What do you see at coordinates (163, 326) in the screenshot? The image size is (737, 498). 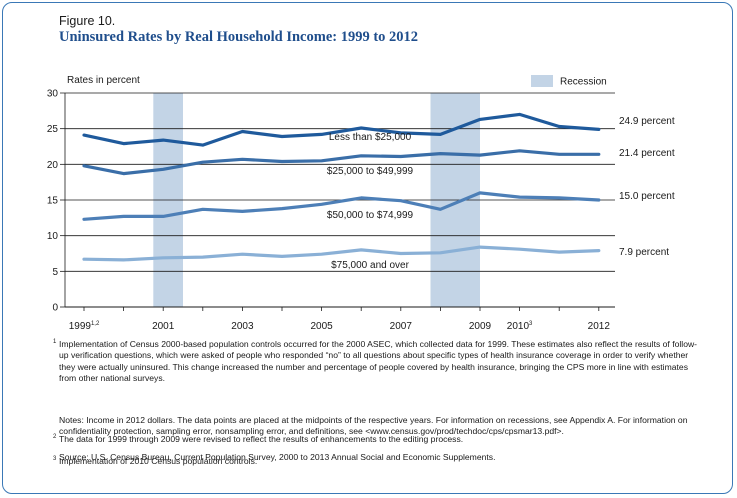 I see `x-tick-label: 2001` at bounding box center [163, 326].